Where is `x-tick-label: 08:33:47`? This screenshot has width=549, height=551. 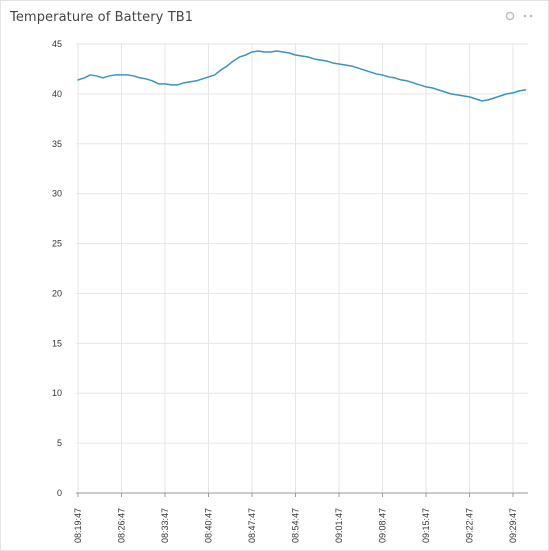 x-tick-label: 08:33:47 is located at coordinates (165, 525).